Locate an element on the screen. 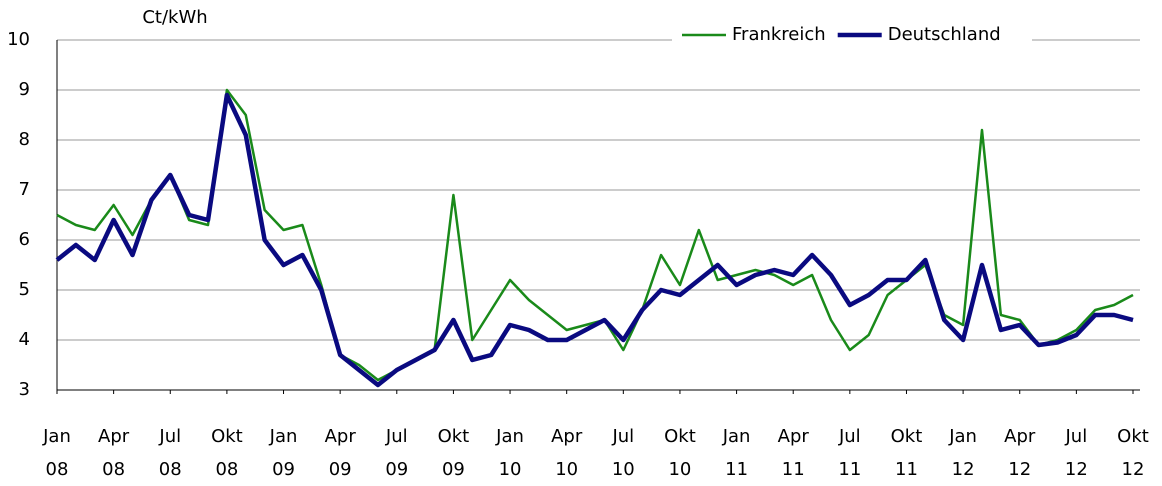 This screenshot has height=486, width=1162. y-tick-label: 5 is located at coordinates (24, 289).